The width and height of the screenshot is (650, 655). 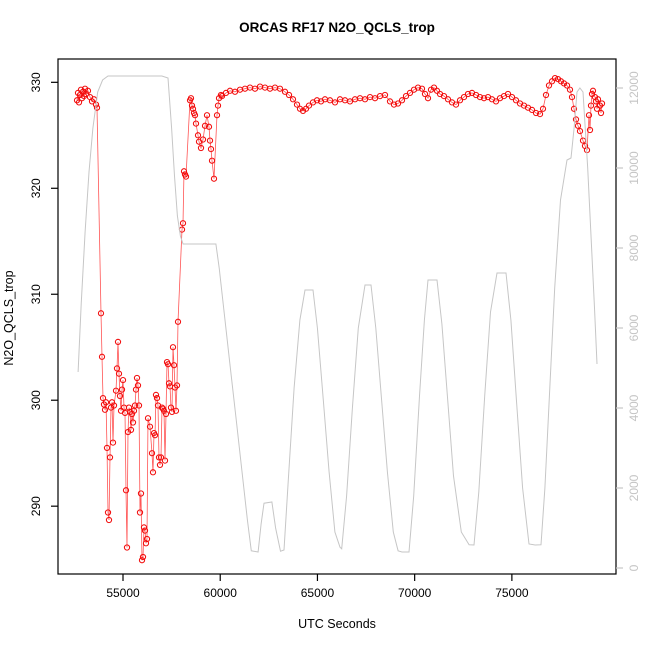 I want to click on y-right-tick-label: 4000, so click(x=634, y=407).